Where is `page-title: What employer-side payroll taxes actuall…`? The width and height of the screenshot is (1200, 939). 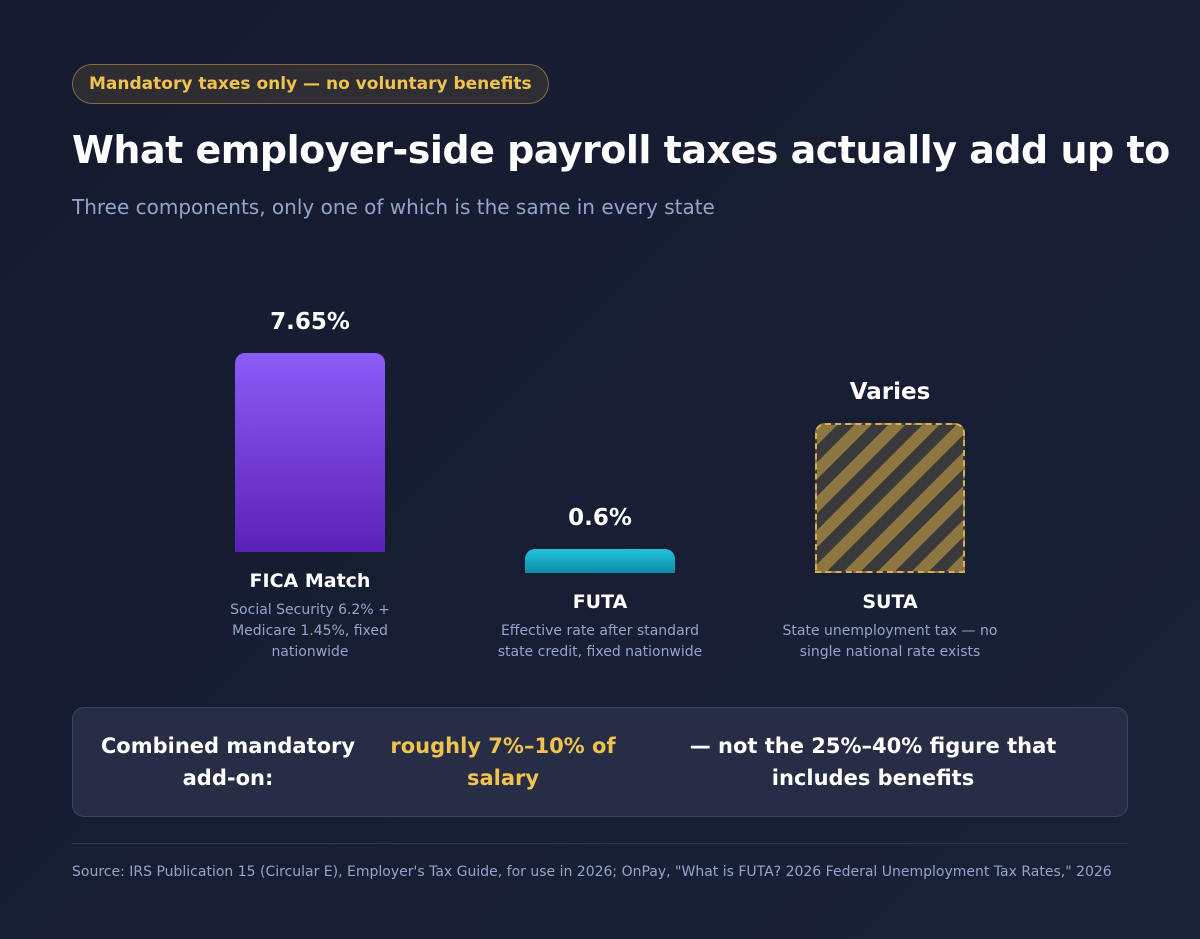
page-title: What employer-side payroll taxes actuall… is located at coordinates (621, 150).